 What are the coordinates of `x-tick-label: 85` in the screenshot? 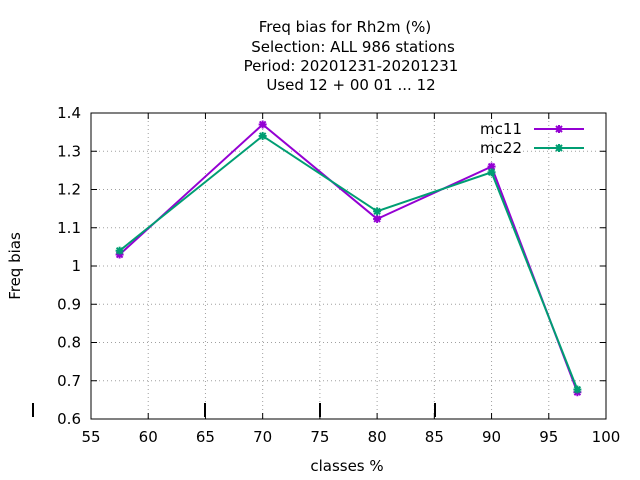 It's located at (434, 437).